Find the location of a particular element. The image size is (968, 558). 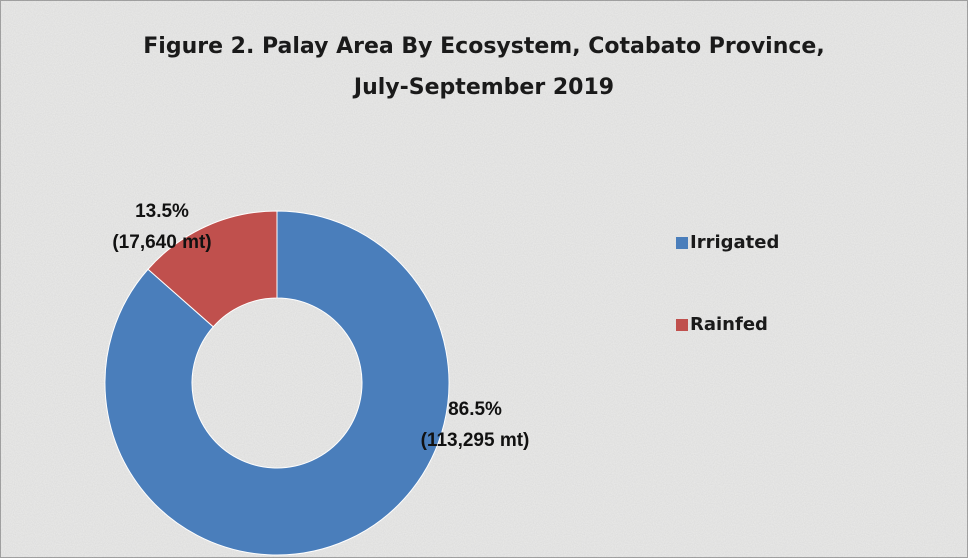

data-label-amount: (113,295 mt) is located at coordinates (475, 440).